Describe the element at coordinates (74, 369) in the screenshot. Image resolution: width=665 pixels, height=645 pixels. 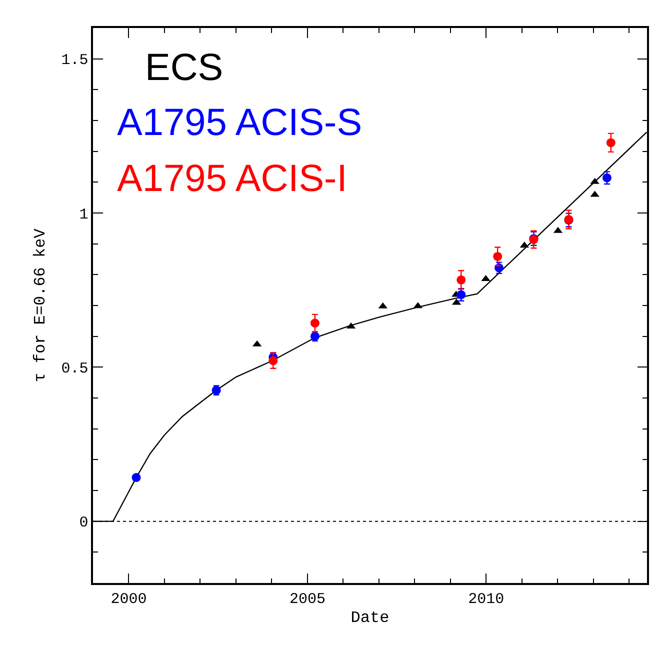
I see `y-tick-label: 0.5` at that location.